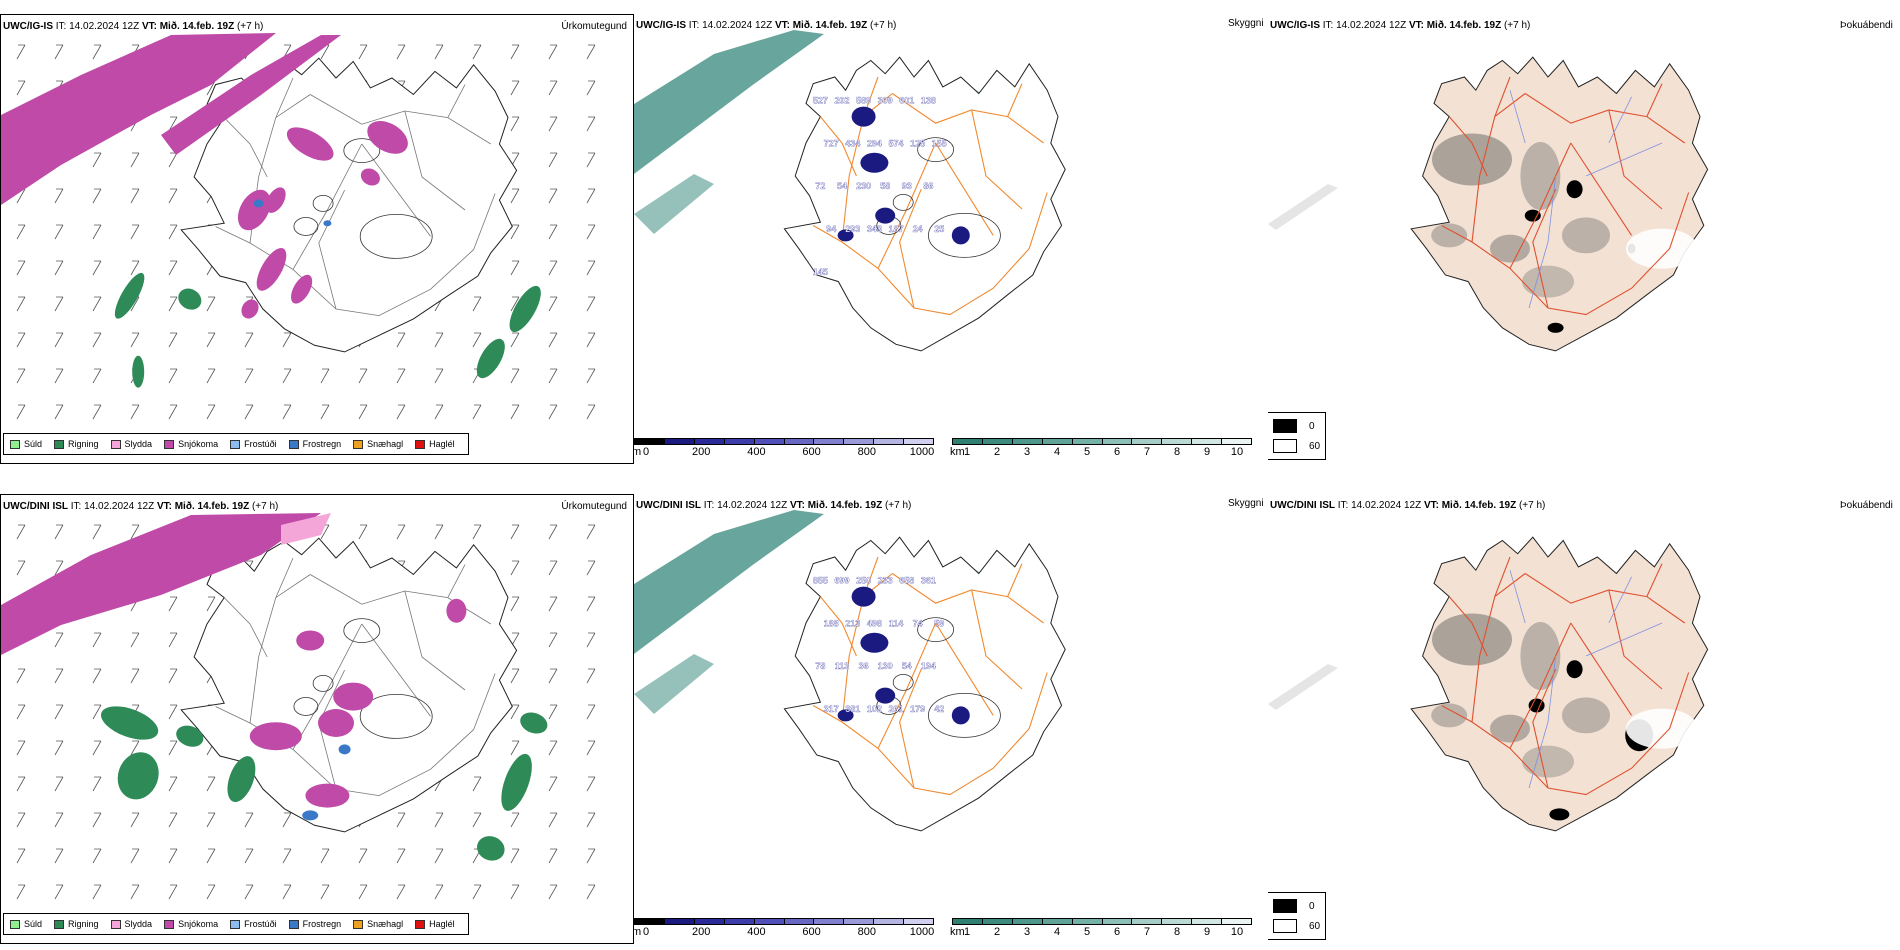 The width and height of the screenshot is (1900, 950). I want to click on dense-fog-area, so click(1574, 669).